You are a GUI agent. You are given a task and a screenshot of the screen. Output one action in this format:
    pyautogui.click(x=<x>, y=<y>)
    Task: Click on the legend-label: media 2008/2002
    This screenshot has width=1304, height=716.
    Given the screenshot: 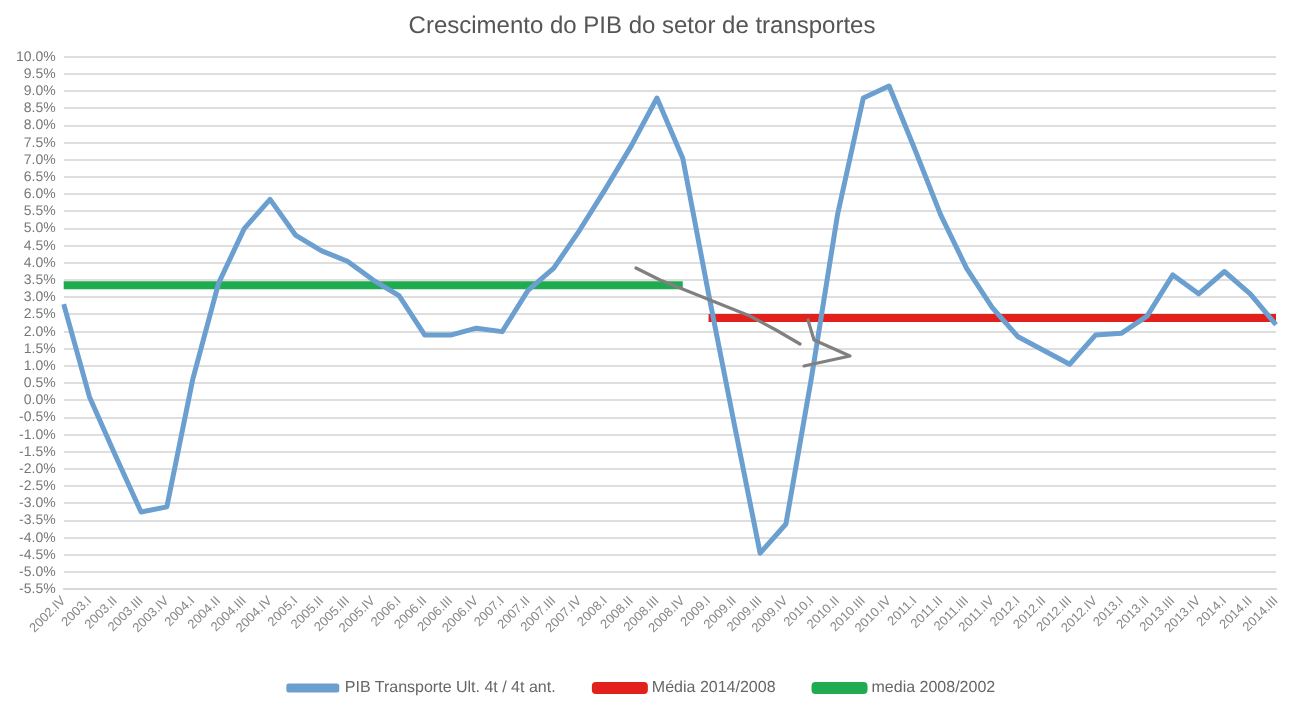 What is the action you would take?
    pyautogui.click(x=934, y=687)
    